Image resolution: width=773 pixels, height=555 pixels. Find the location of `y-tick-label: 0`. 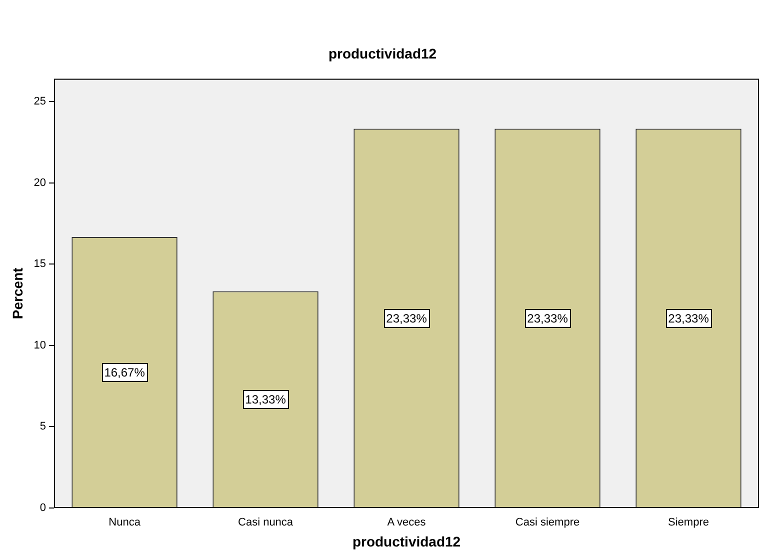

y-tick-label: 0 is located at coordinates (43, 508).